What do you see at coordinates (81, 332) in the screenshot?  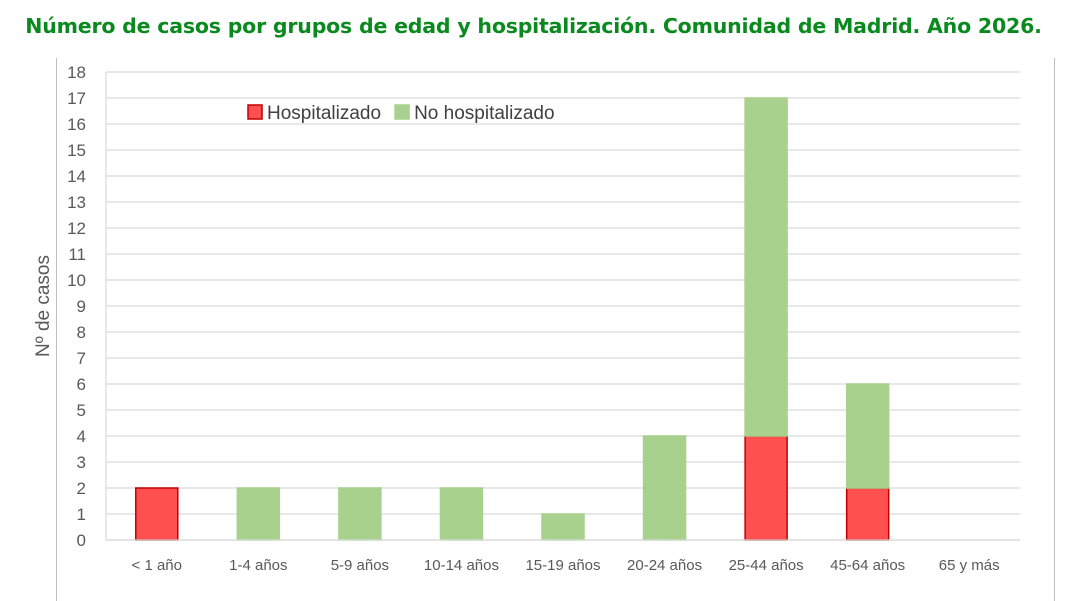 I see `y-tick-label: 8` at bounding box center [81, 332].